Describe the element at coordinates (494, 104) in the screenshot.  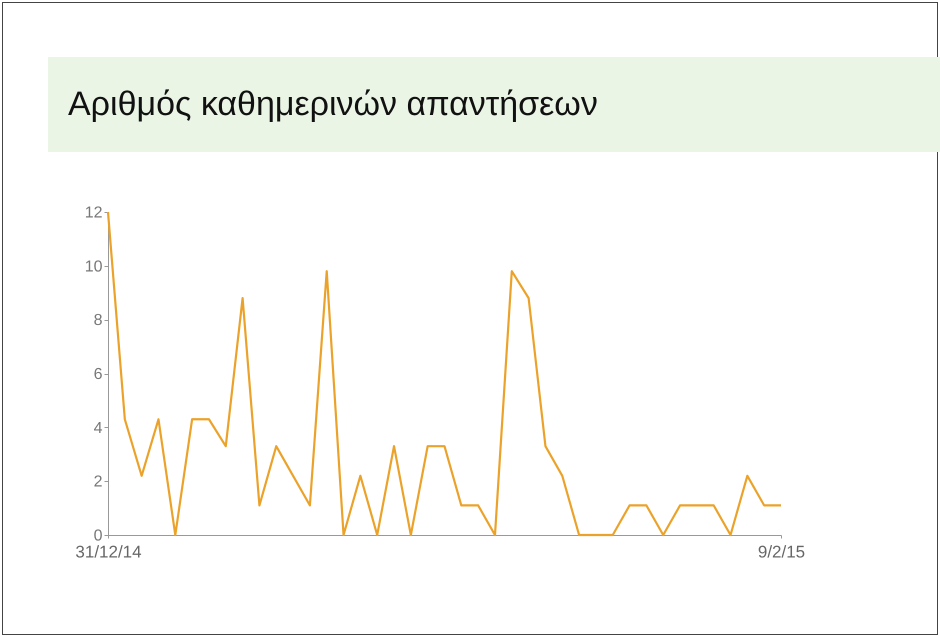
I see `chart-title: Αριθμός καθημερινών απαντήσεων` at that location.